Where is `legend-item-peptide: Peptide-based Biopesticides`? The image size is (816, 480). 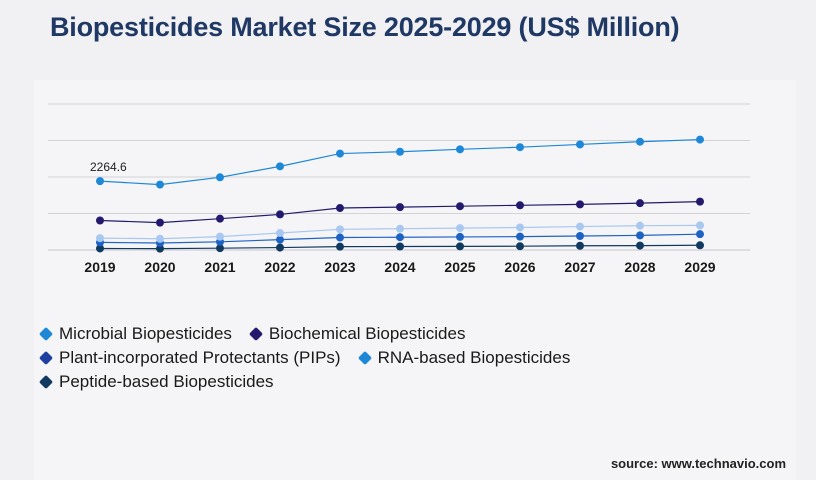 legend-item-peptide: Peptide-based Biopesticides is located at coordinates (156, 382).